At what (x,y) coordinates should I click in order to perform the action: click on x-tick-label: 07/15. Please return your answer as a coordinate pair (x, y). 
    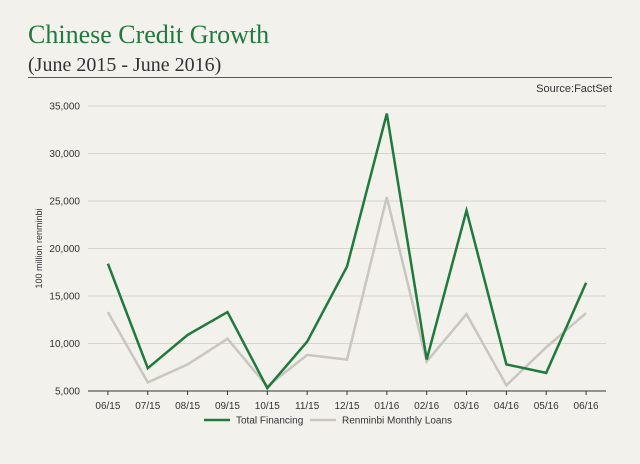
    Looking at the image, I should click on (147, 406).